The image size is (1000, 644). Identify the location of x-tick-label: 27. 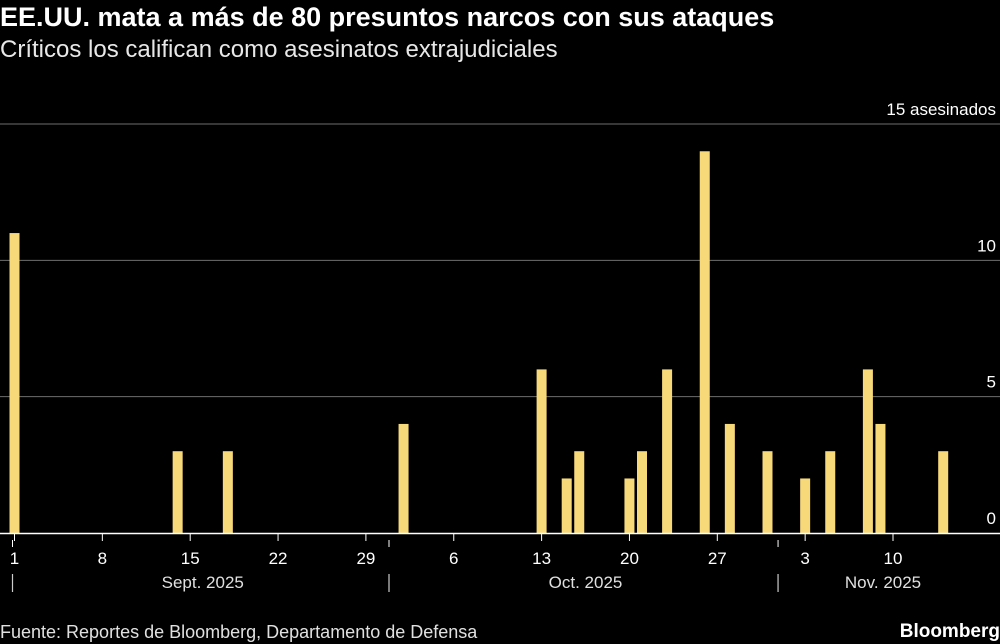
(717, 558).